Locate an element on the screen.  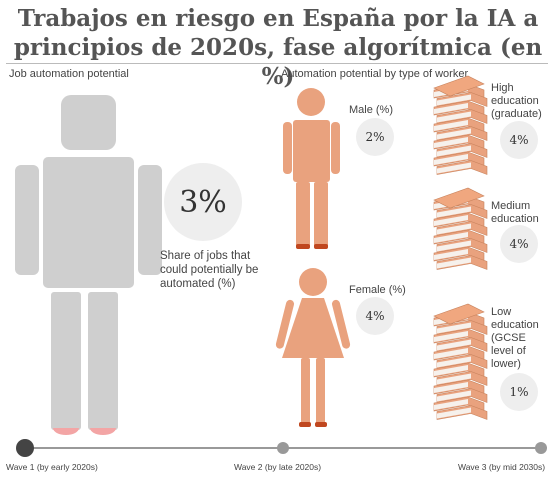
low-education-line-2: education (GCSE is located at coordinates (515, 331).